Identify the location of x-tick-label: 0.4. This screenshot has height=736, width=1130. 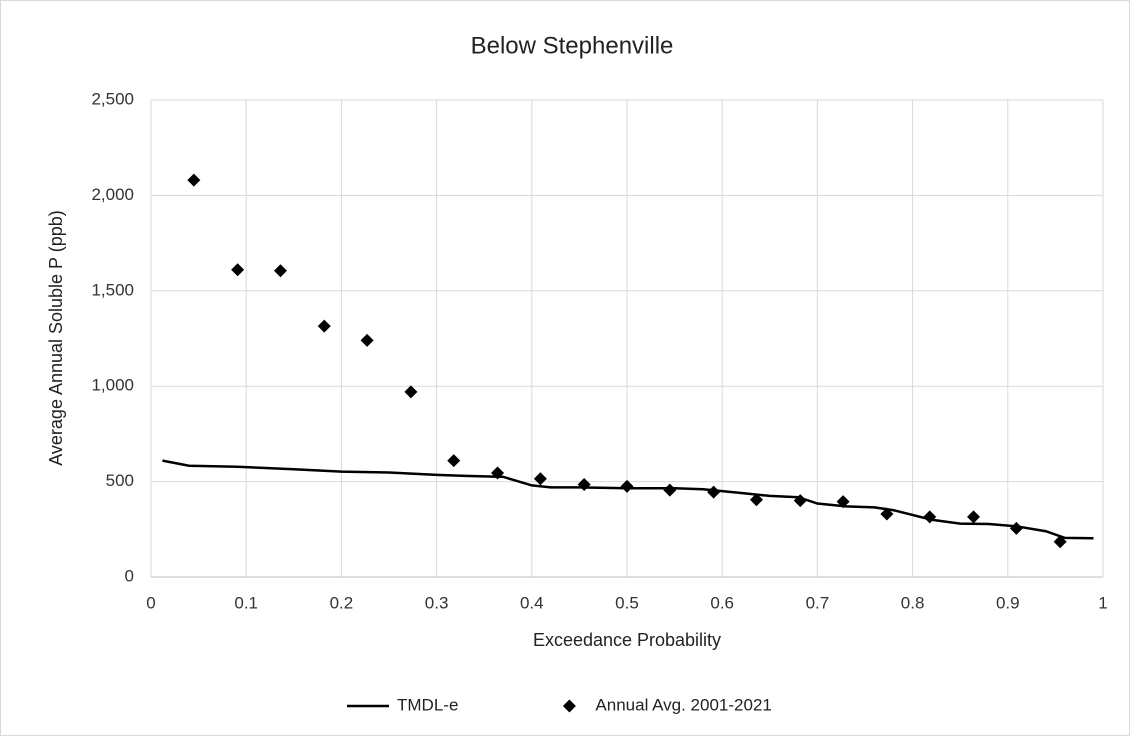
(532, 602).